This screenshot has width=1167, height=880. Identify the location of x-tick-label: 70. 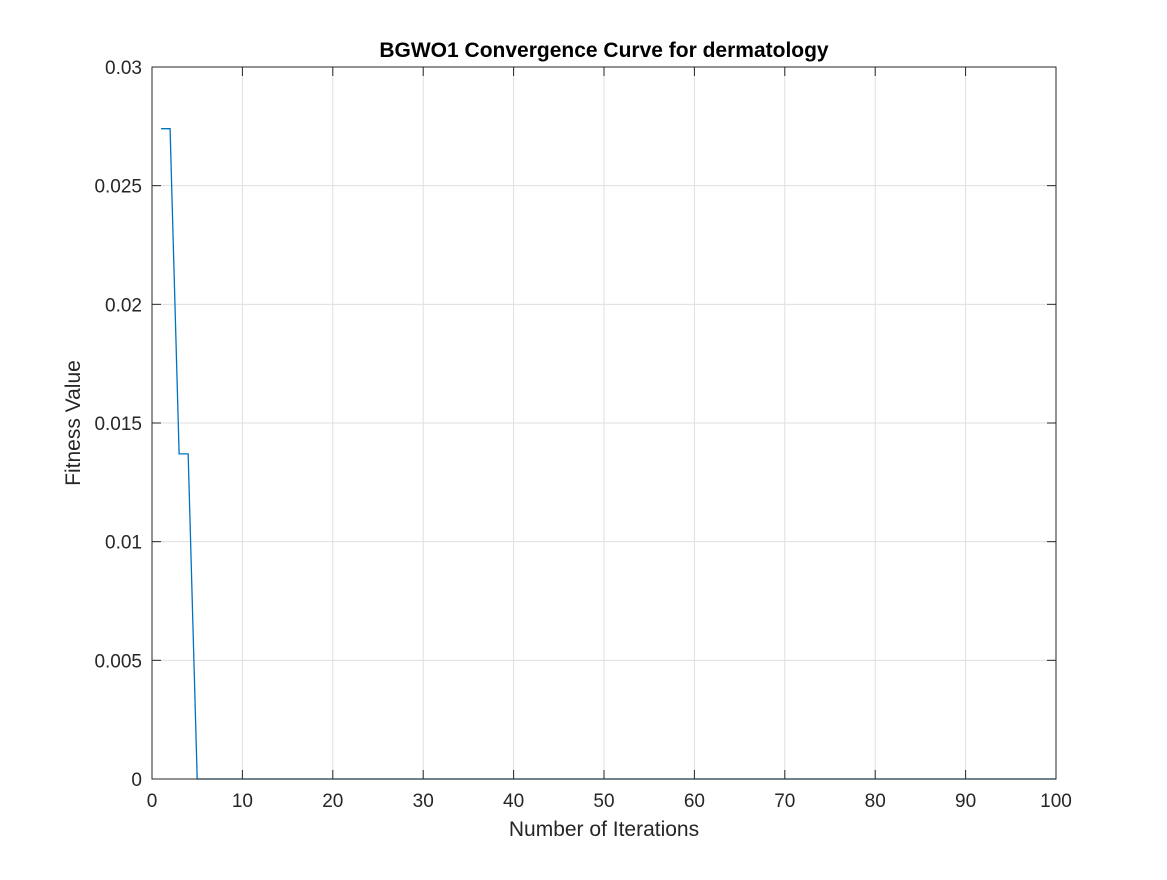
(784, 801).